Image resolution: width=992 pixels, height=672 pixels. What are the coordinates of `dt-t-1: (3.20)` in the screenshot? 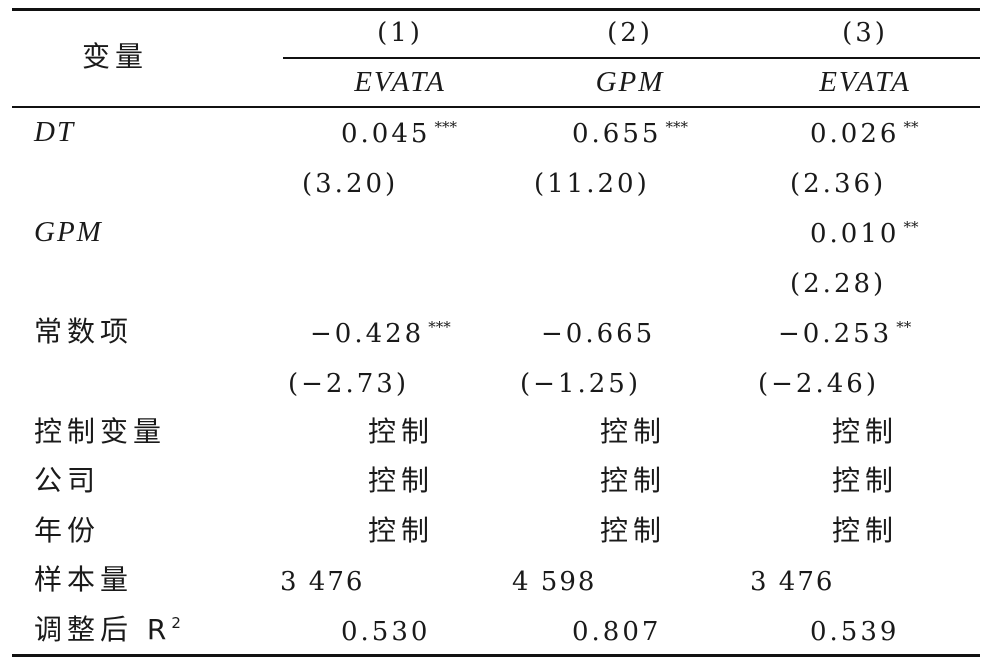 It's located at (350, 184).